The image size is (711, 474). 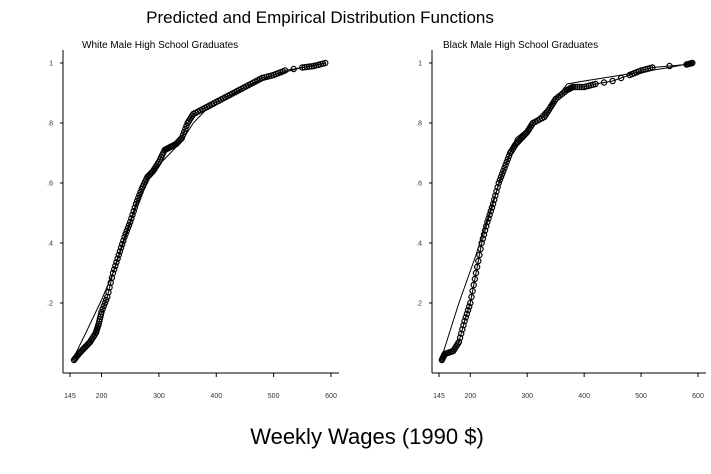 What do you see at coordinates (160, 45) in the screenshot?
I see `panel-title: White Male High School Graduates` at bounding box center [160, 45].